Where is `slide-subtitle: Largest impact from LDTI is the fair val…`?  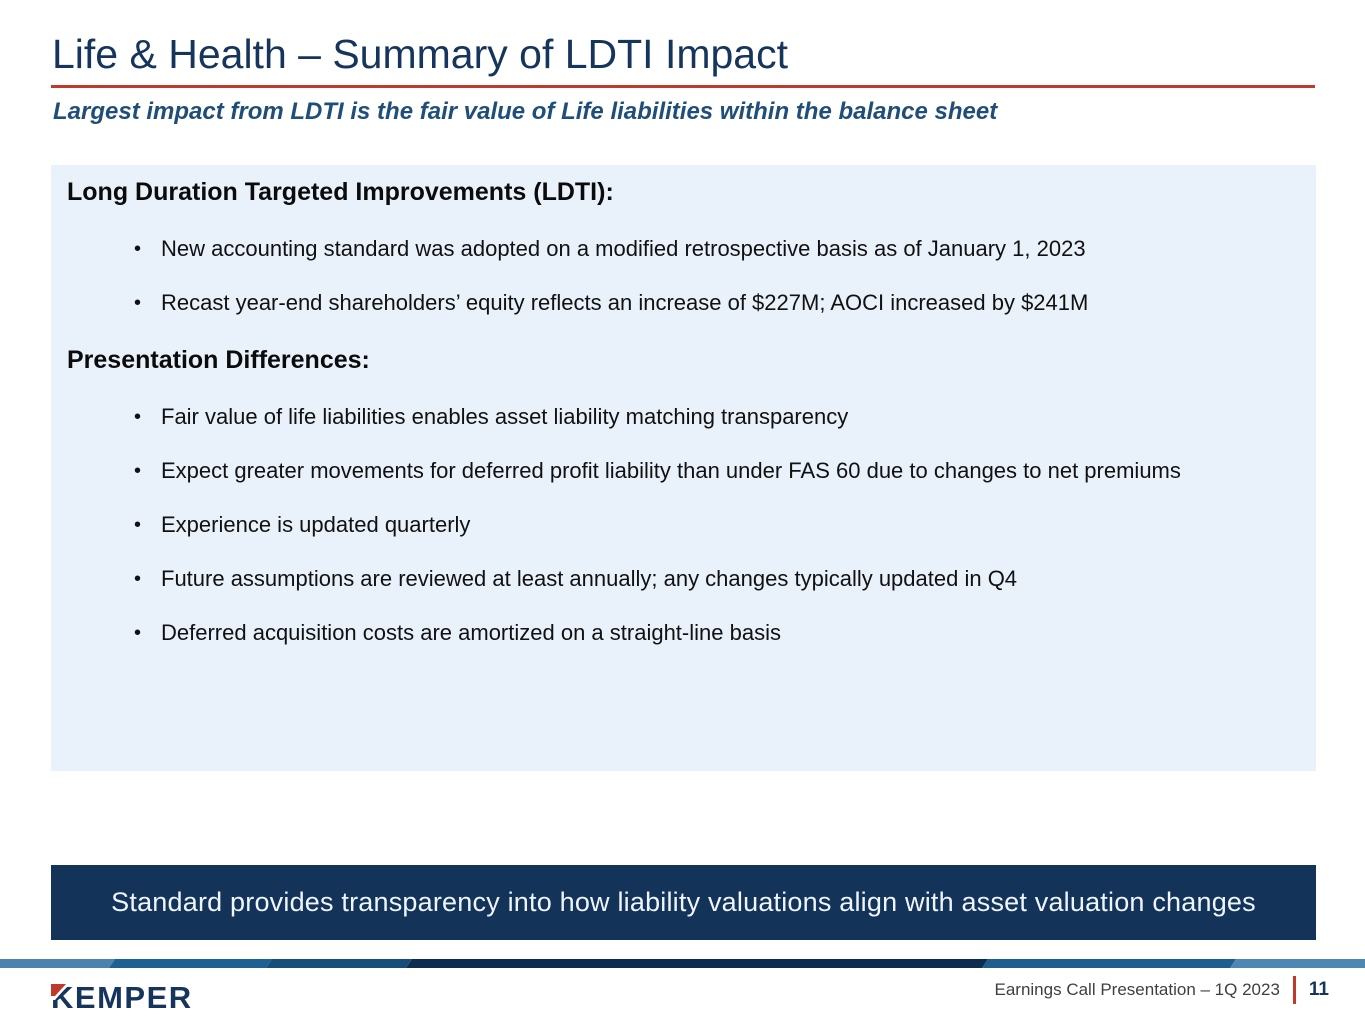
slide-subtitle: Largest impact from LDTI is the fair val… is located at coordinates (525, 111).